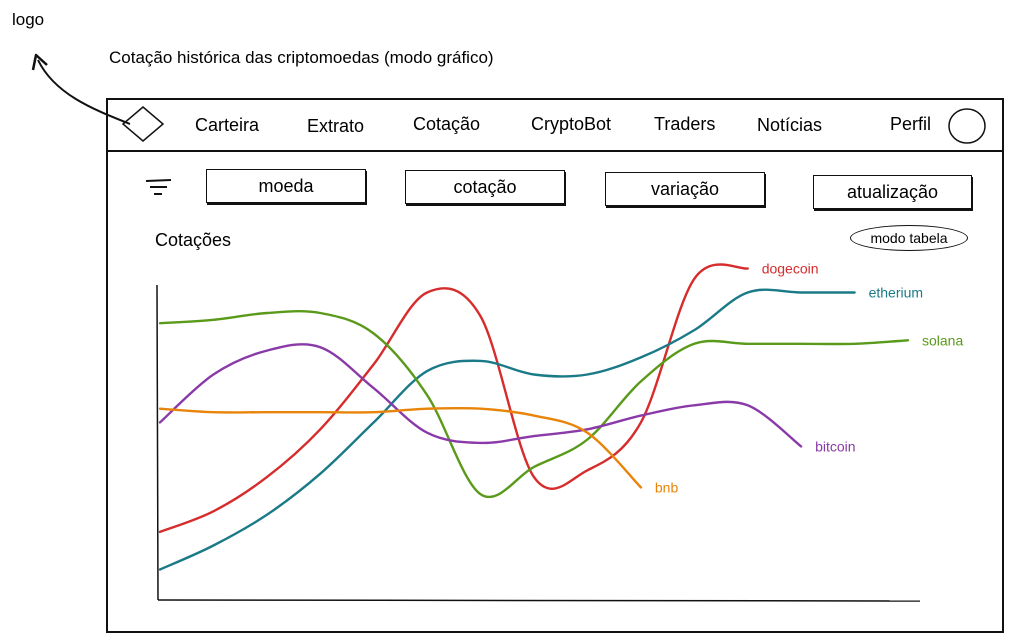 The height and width of the screenshot is (643, 1016). What do you see at coordinates (685, 189) in the screenshot?
I see `filter-variacao-button: variação` at bounding box center [685, 189].